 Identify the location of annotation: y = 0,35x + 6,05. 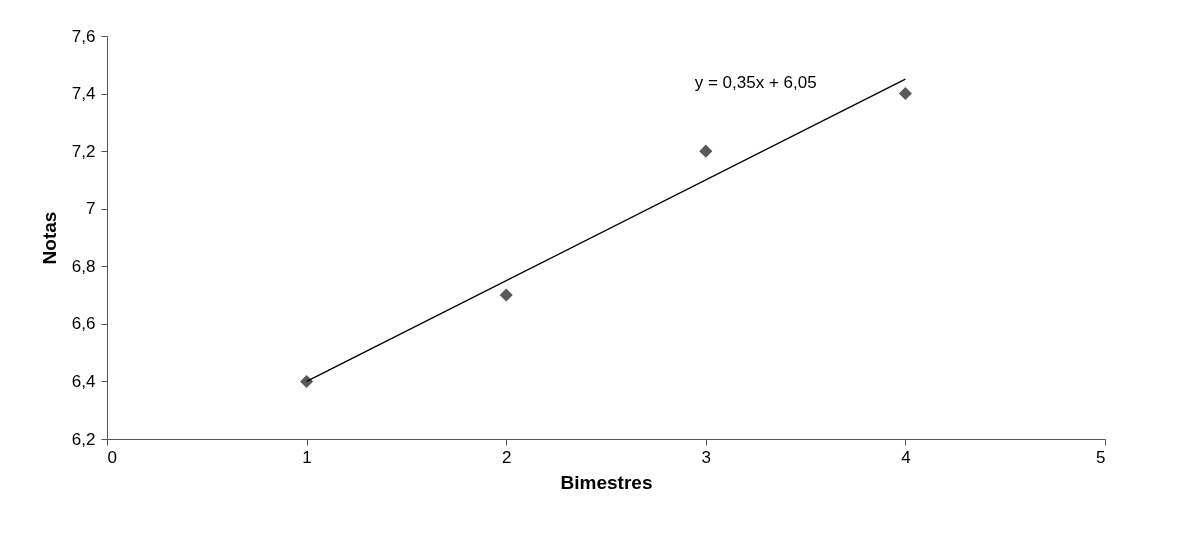
(755, 82).